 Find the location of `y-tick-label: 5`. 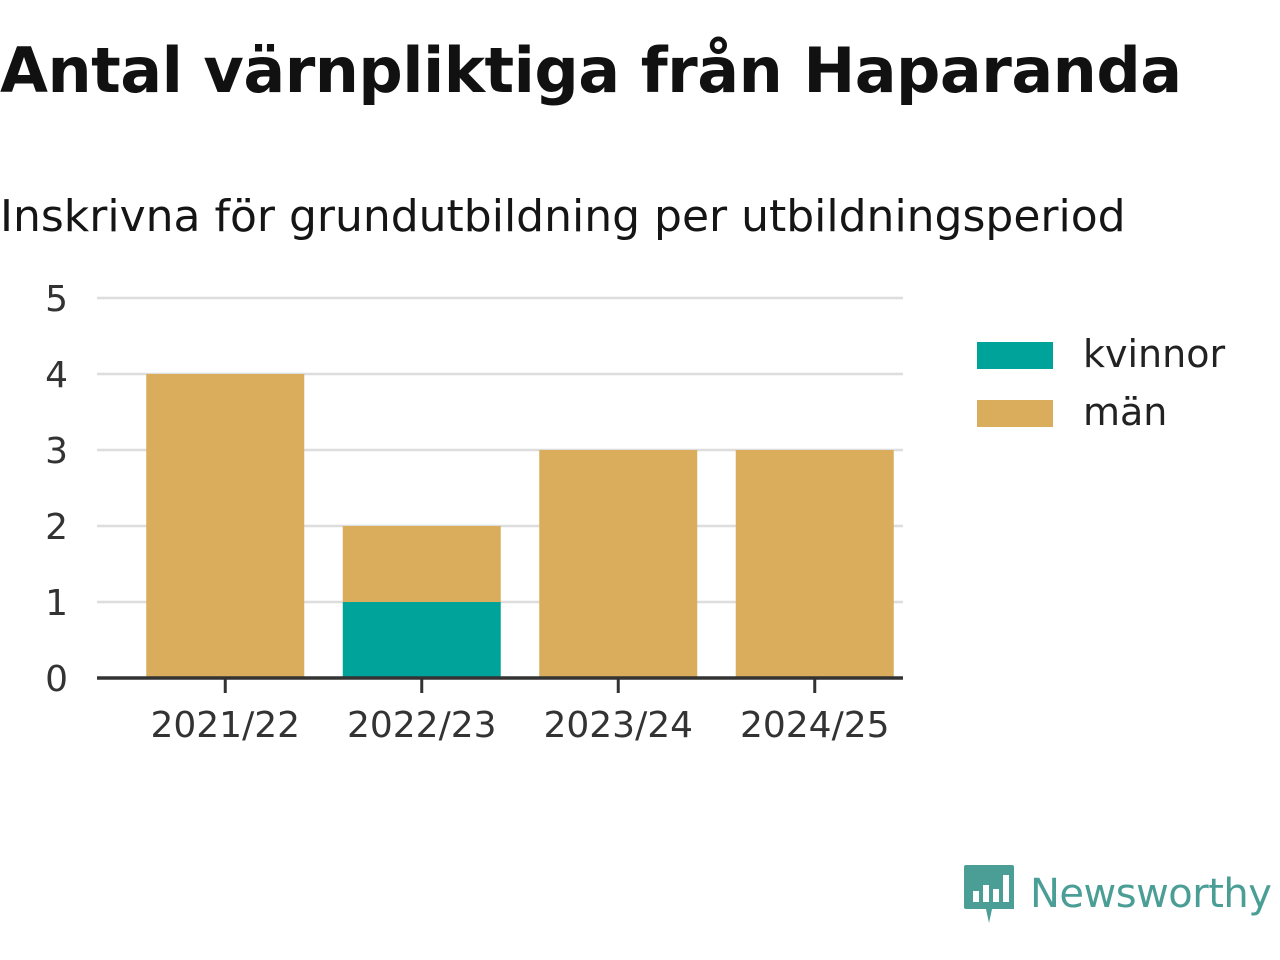

y-tick-label: 5 is located at coordinates (56, 299).